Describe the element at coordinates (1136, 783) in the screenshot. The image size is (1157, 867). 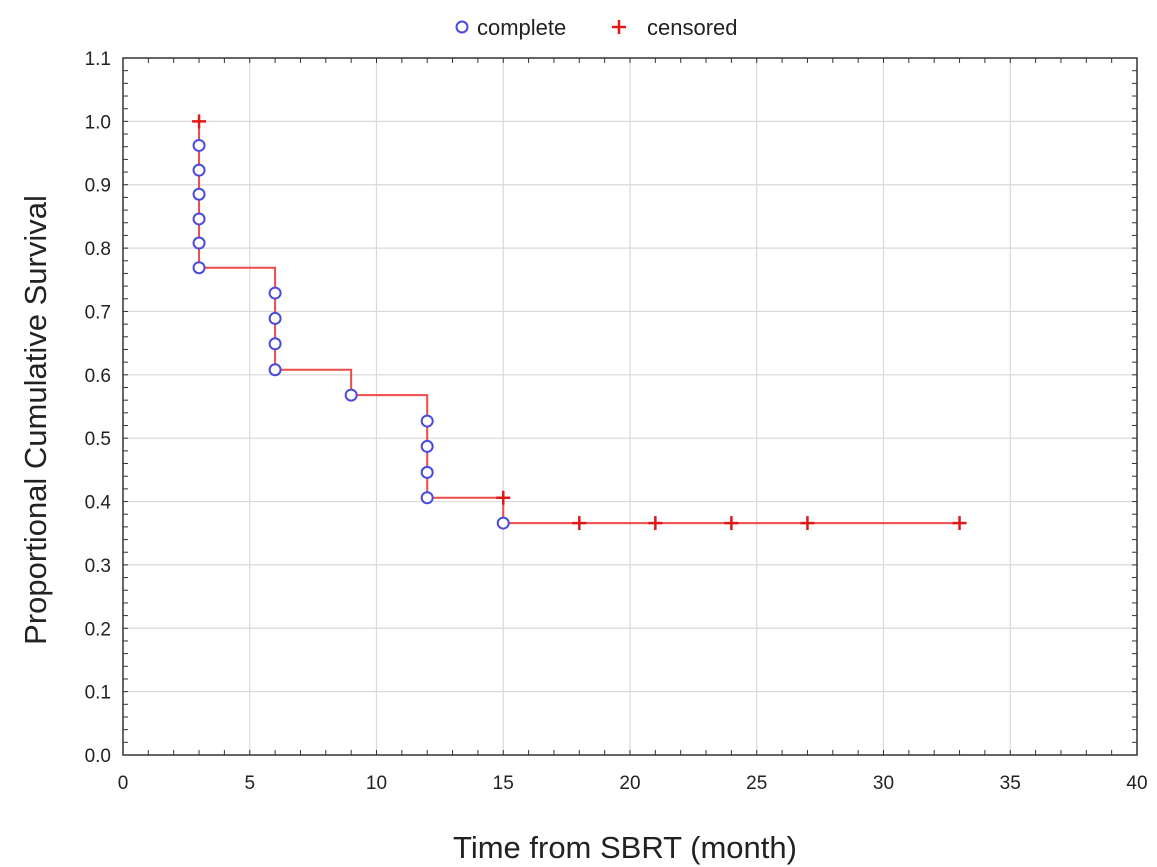
I see `x-tick-label: 40` at that location.